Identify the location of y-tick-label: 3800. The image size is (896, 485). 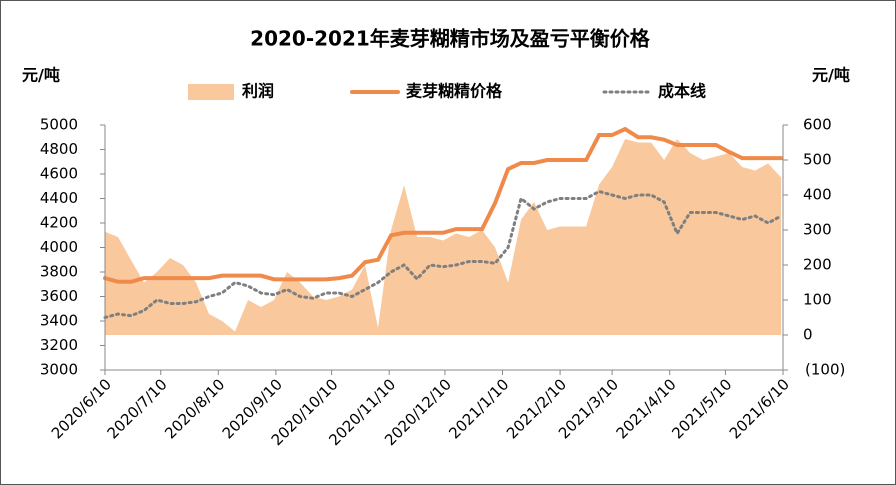
(59, 272).